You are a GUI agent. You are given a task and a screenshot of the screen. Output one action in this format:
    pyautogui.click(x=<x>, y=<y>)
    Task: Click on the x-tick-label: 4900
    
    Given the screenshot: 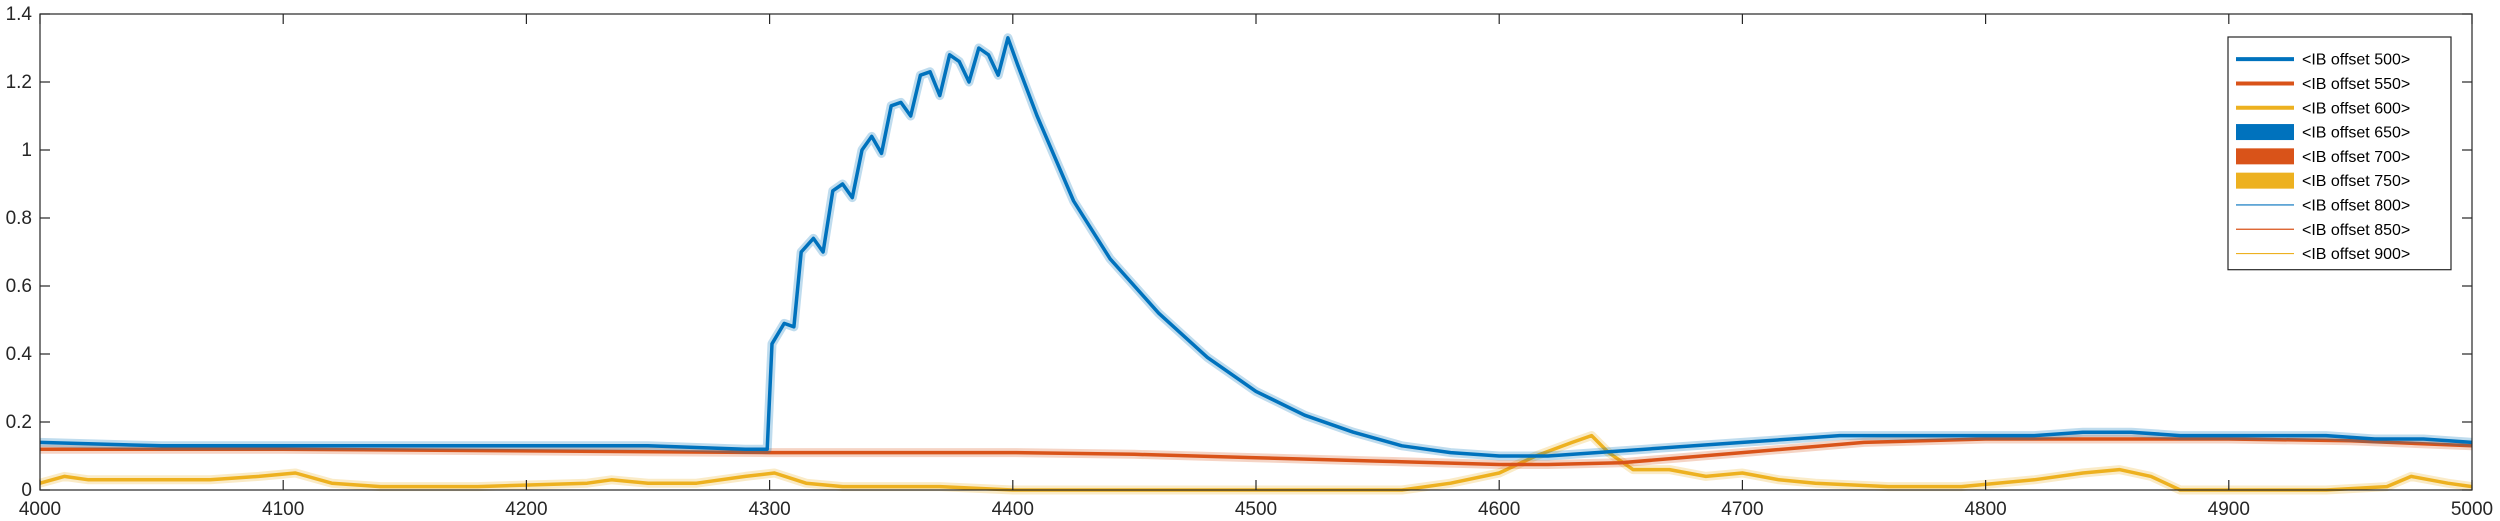 What is the action you would take?
    pyautogui.click(x=2229, y=509)
    